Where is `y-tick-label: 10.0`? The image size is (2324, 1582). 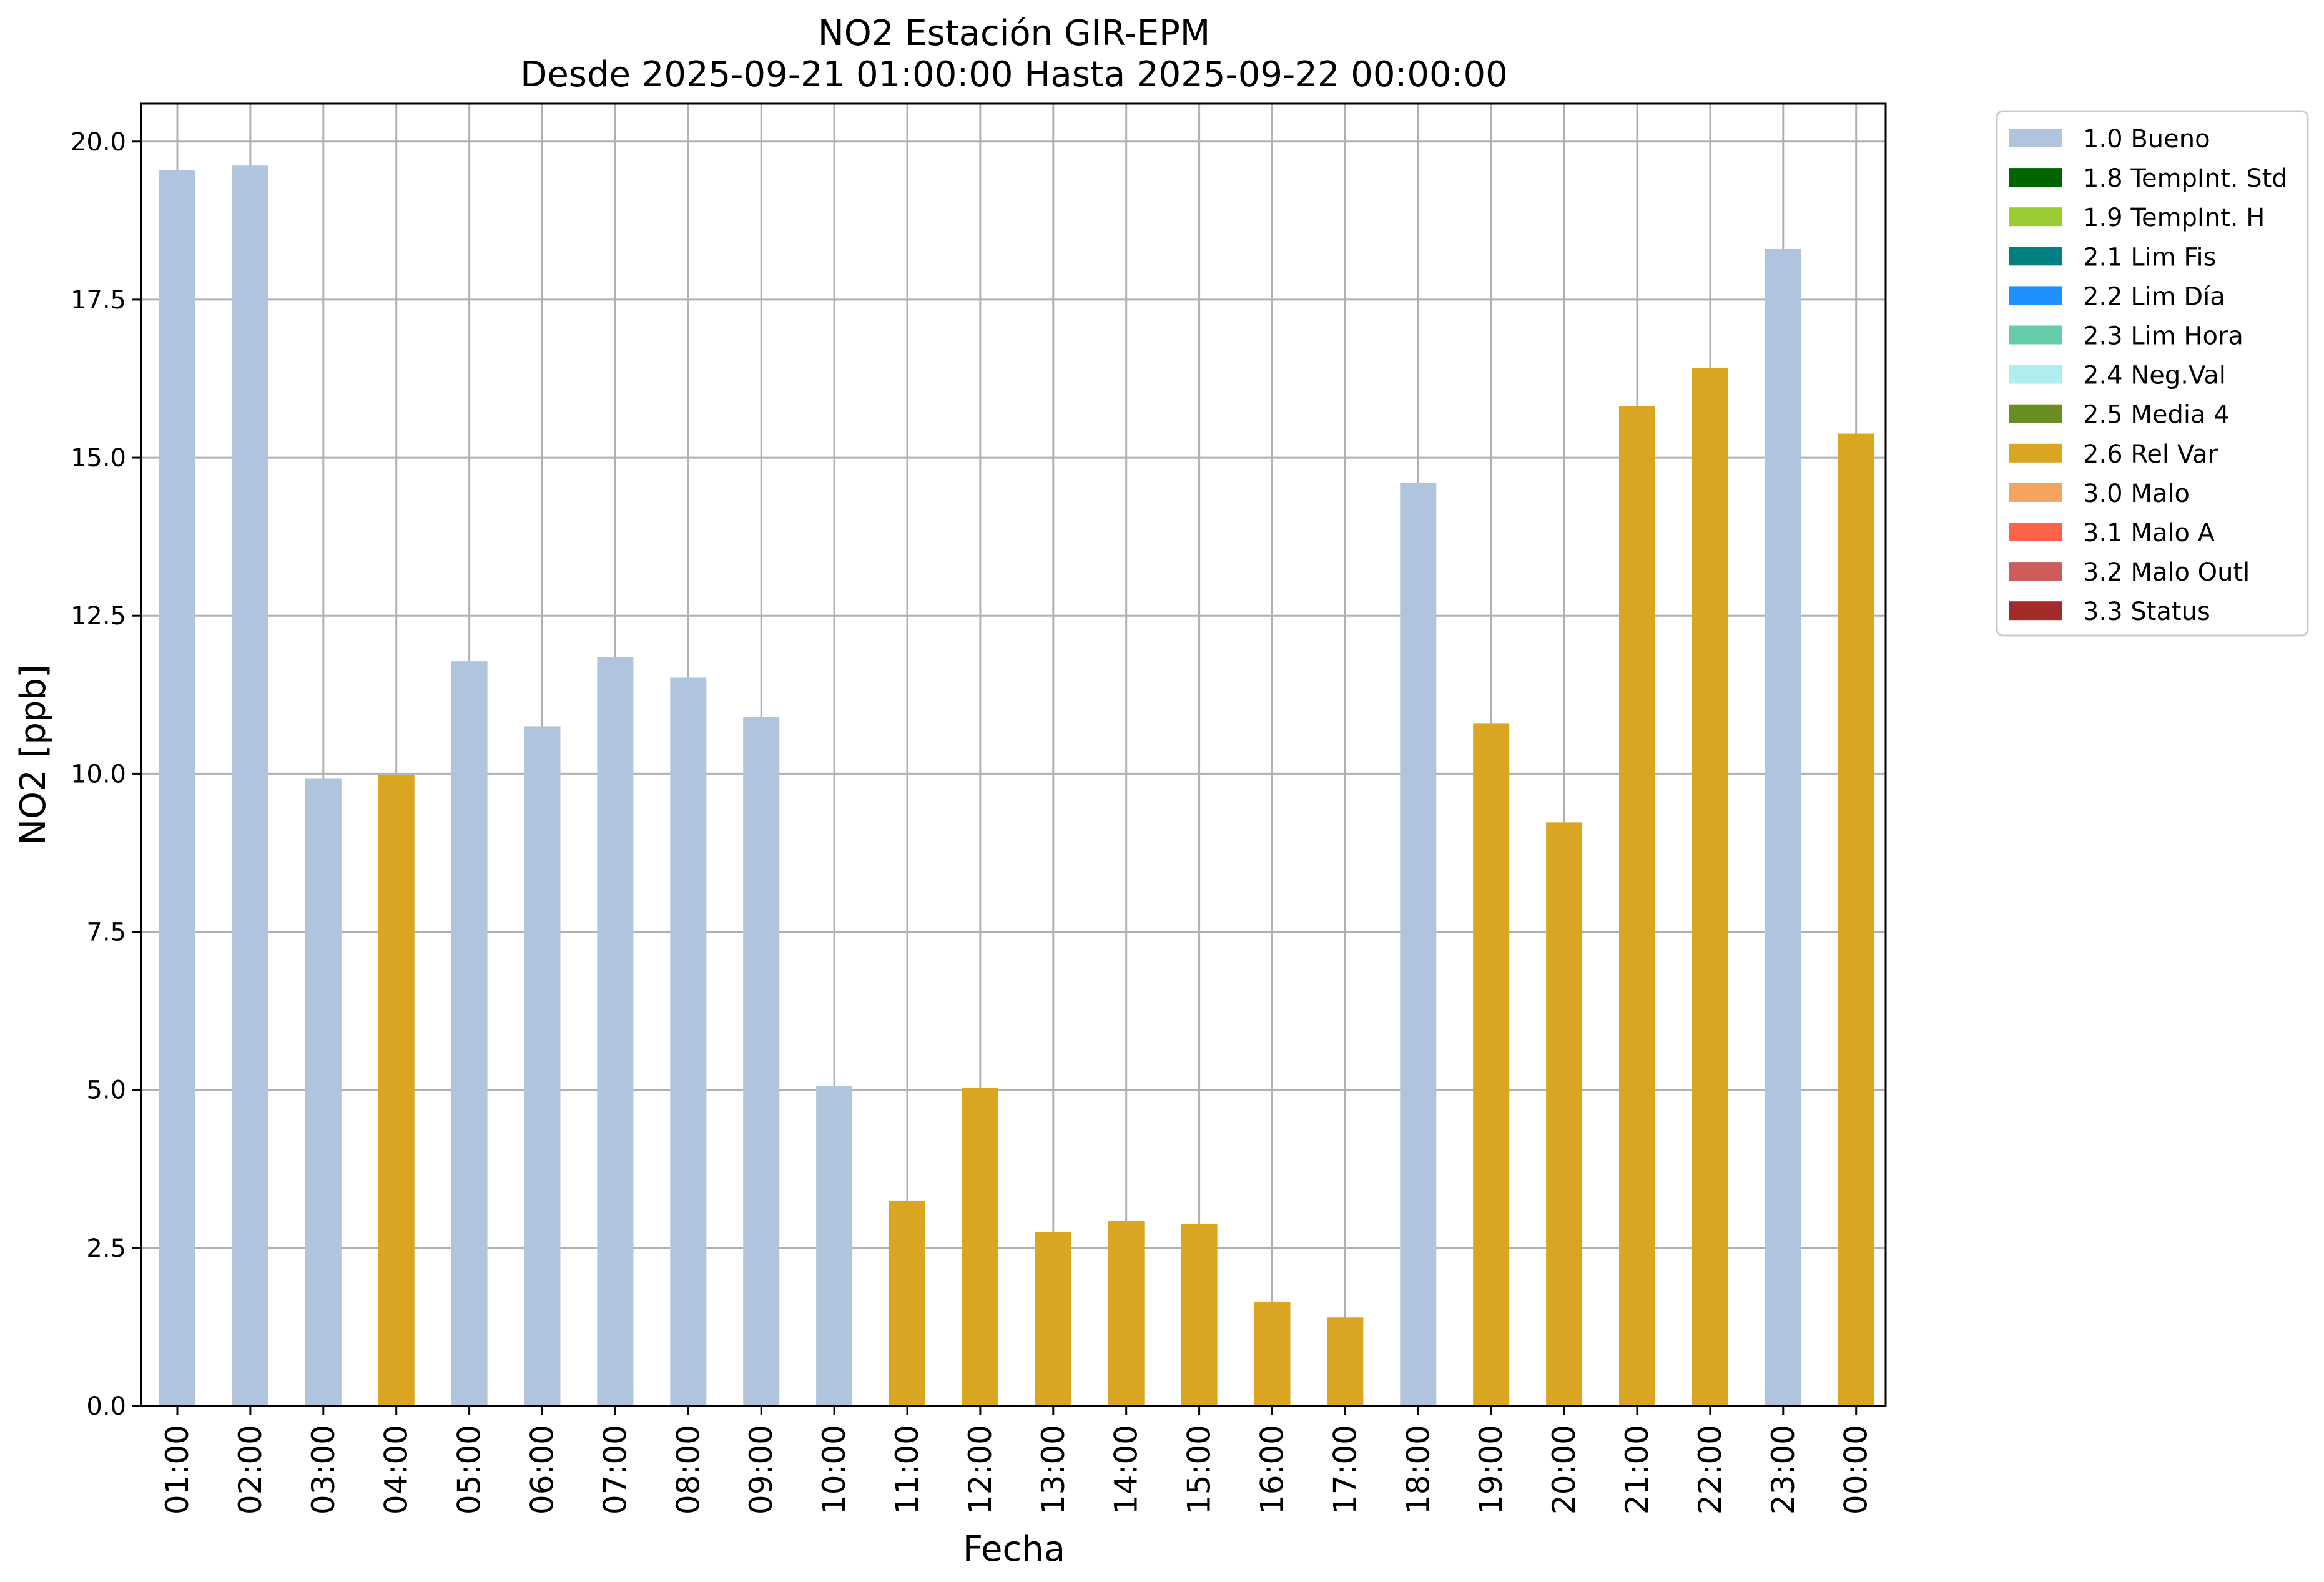 y-tick-label: 10.0 is located at coordinates (98, 774).